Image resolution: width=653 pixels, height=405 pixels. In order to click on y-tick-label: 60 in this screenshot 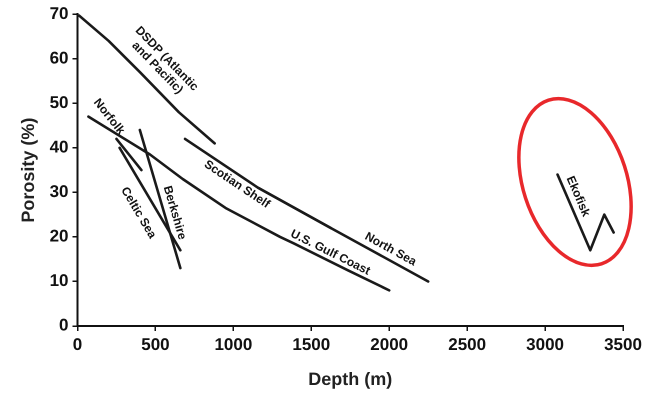, I will do `click(59, 58)`.